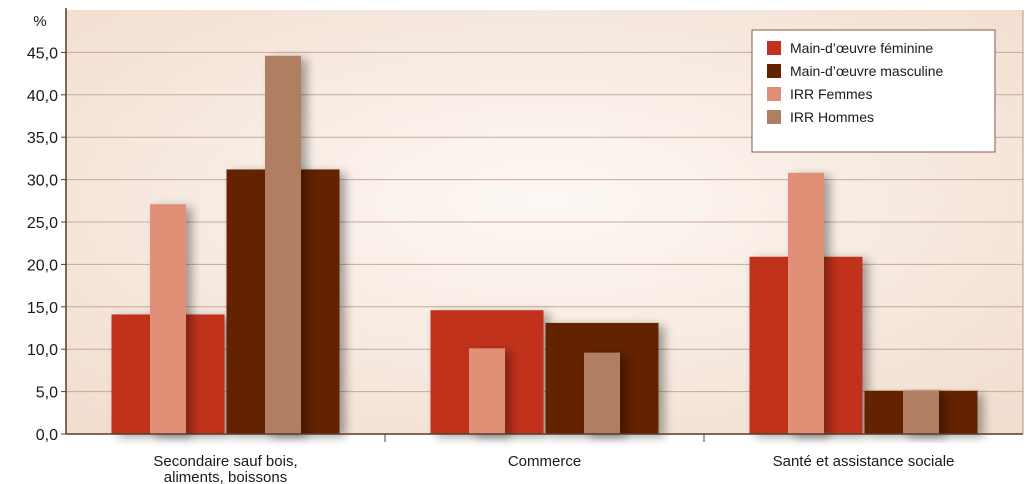  I want to click on y-tick-labels: 0,0 5,0 10,0 15,0 20,0 25,0 30,0 35,0 40,0 45,0, so click(46, 244).